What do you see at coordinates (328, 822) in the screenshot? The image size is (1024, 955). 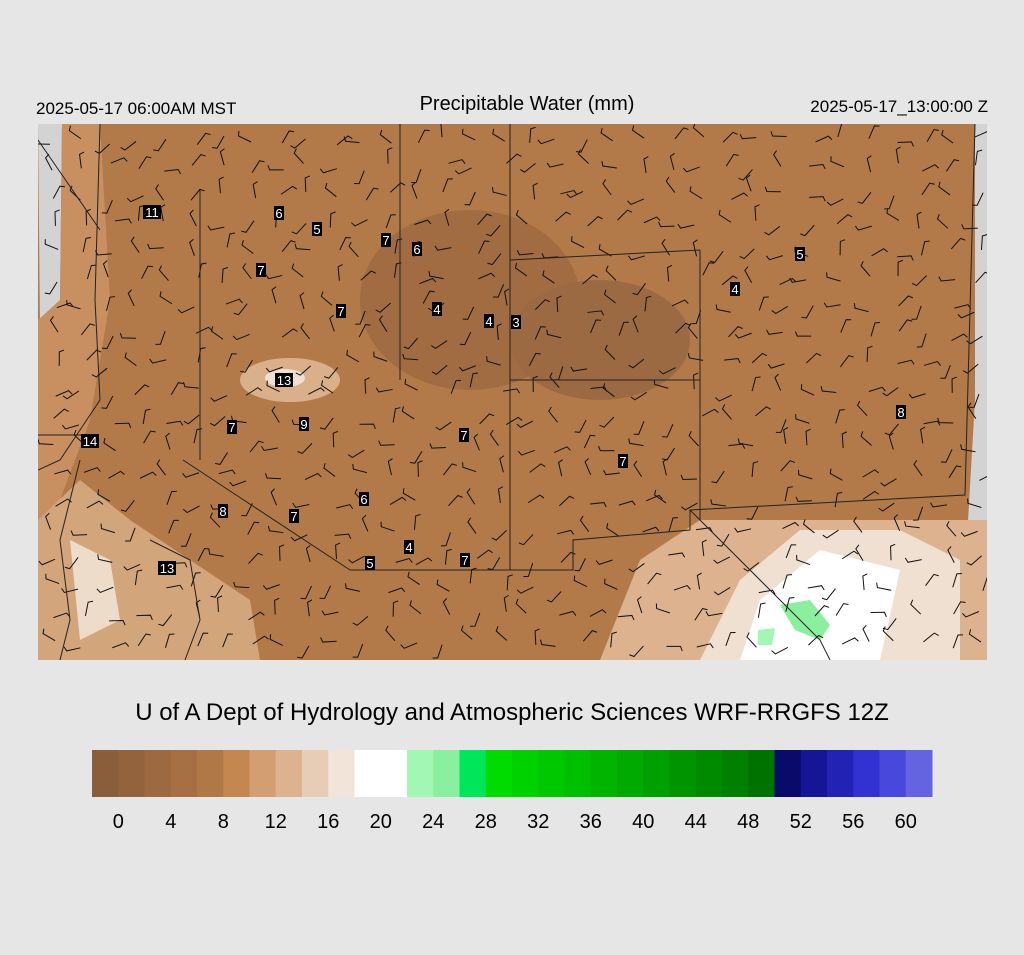 I see `colorbar-tick-label: 16` at bounding box center [328, 822].